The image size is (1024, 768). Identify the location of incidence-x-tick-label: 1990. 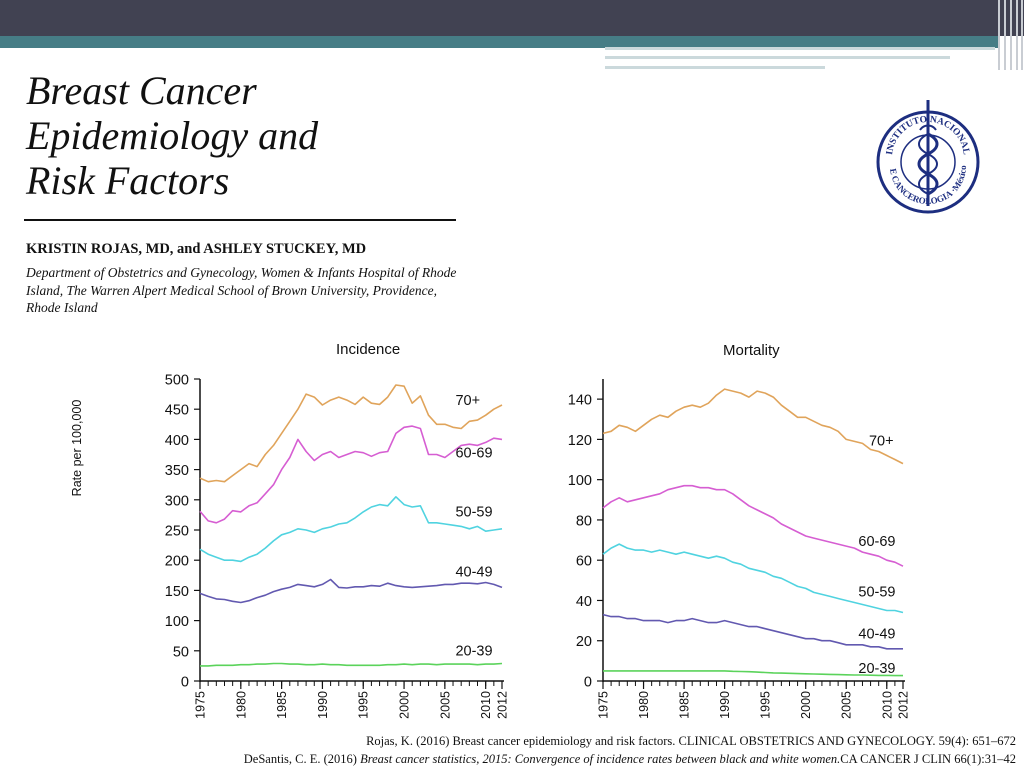
(323, 705).